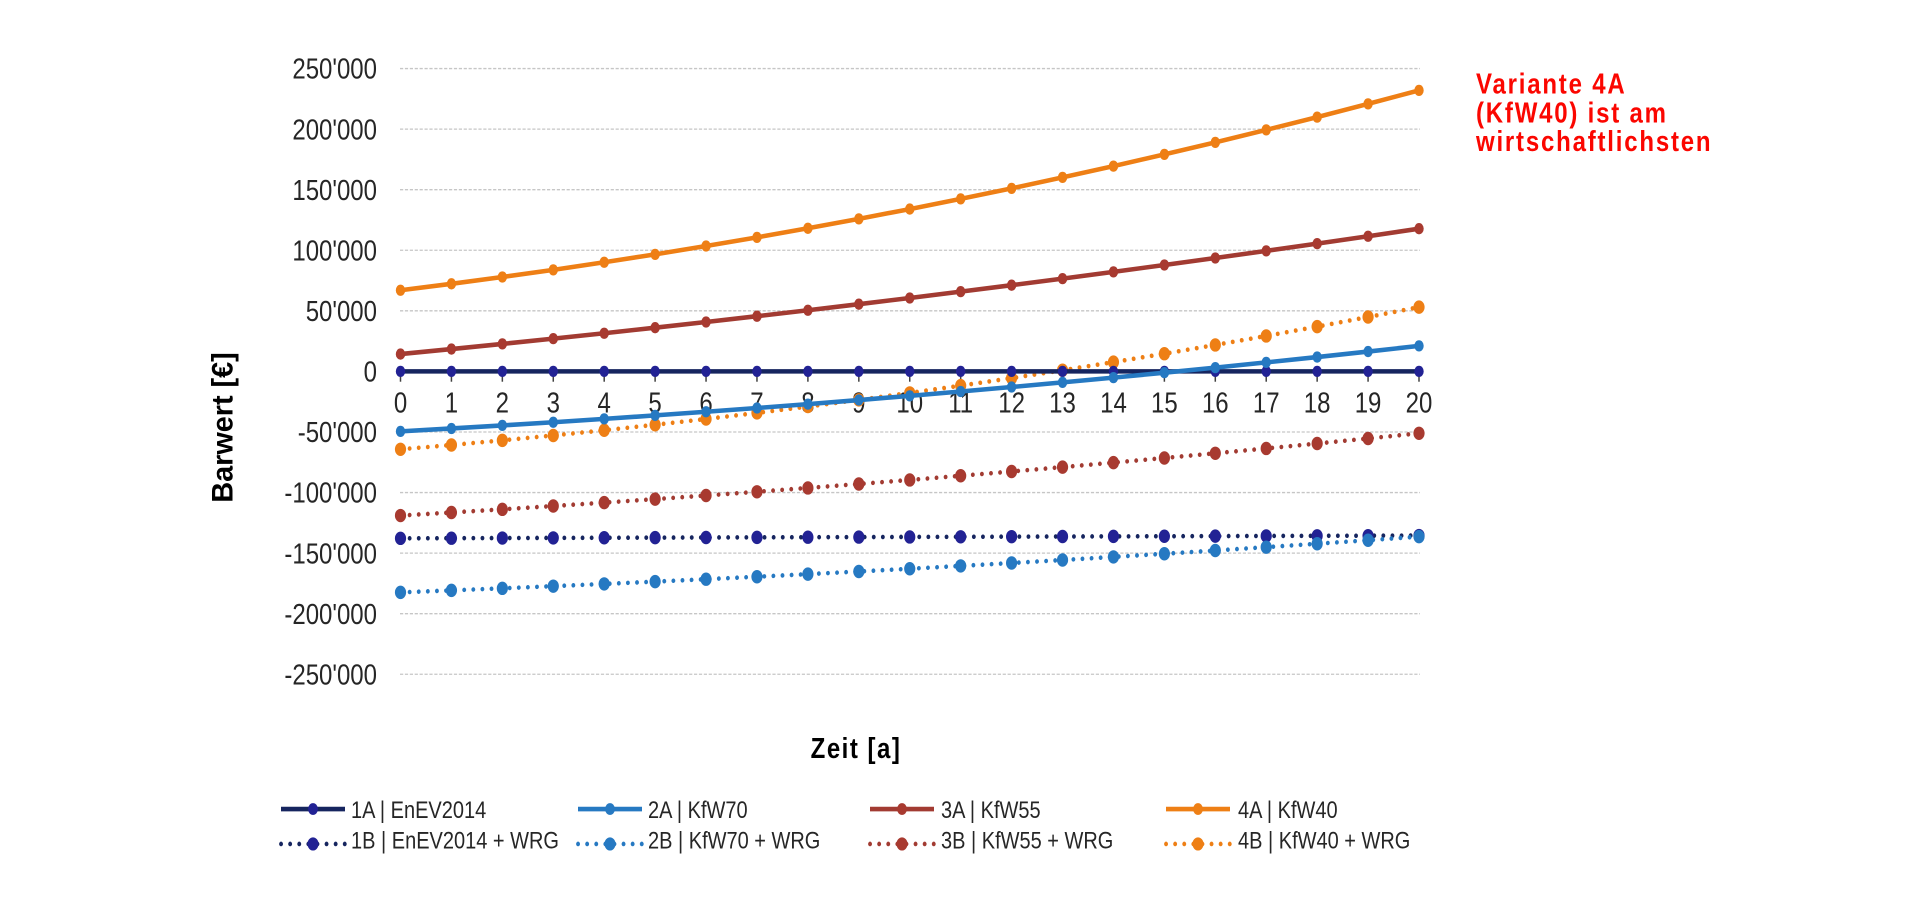  I want to click on svg-text: -150'000, so click(330, 553).